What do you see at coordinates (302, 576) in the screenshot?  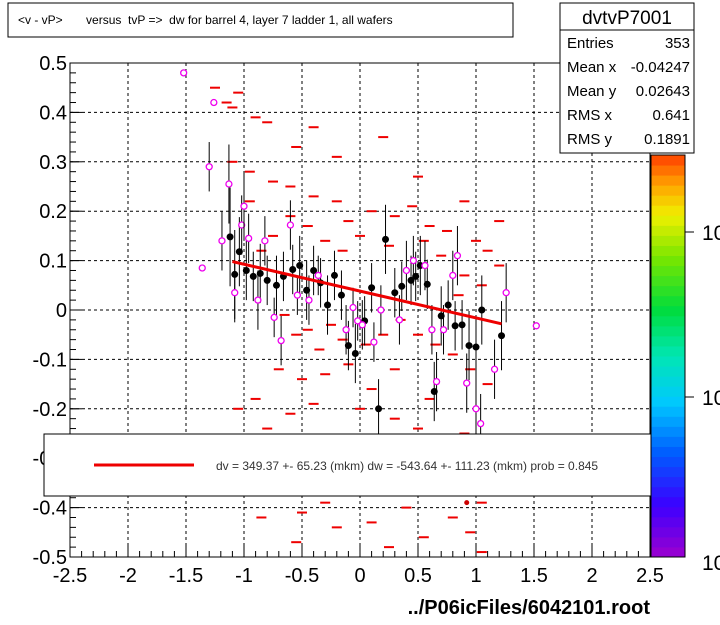 I see `x-tick-label: -0.5` at bounding box center [302, 576].